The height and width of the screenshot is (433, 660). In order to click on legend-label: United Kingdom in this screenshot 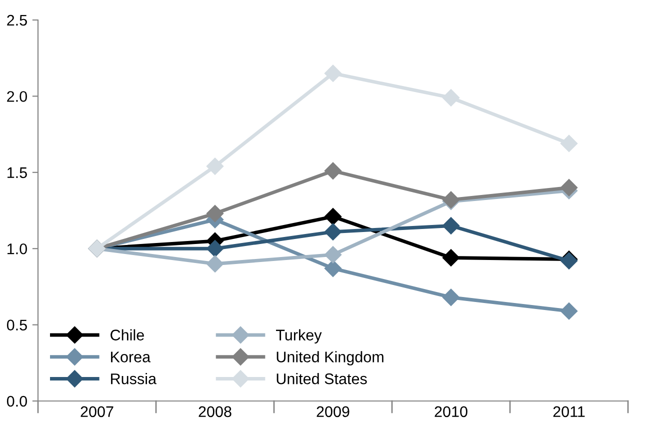, I will do `click(330, 358)`.